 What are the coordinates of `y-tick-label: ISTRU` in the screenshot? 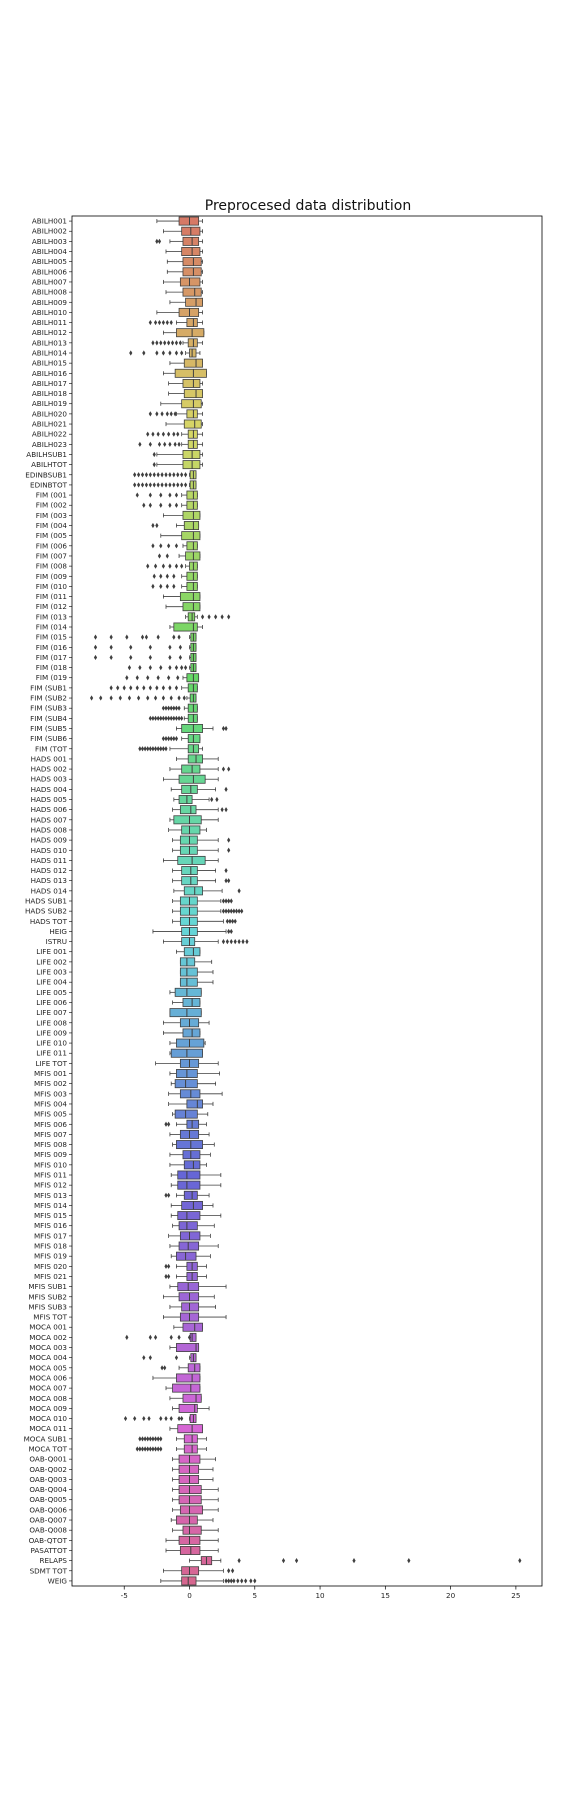 It's located at (56, 941).